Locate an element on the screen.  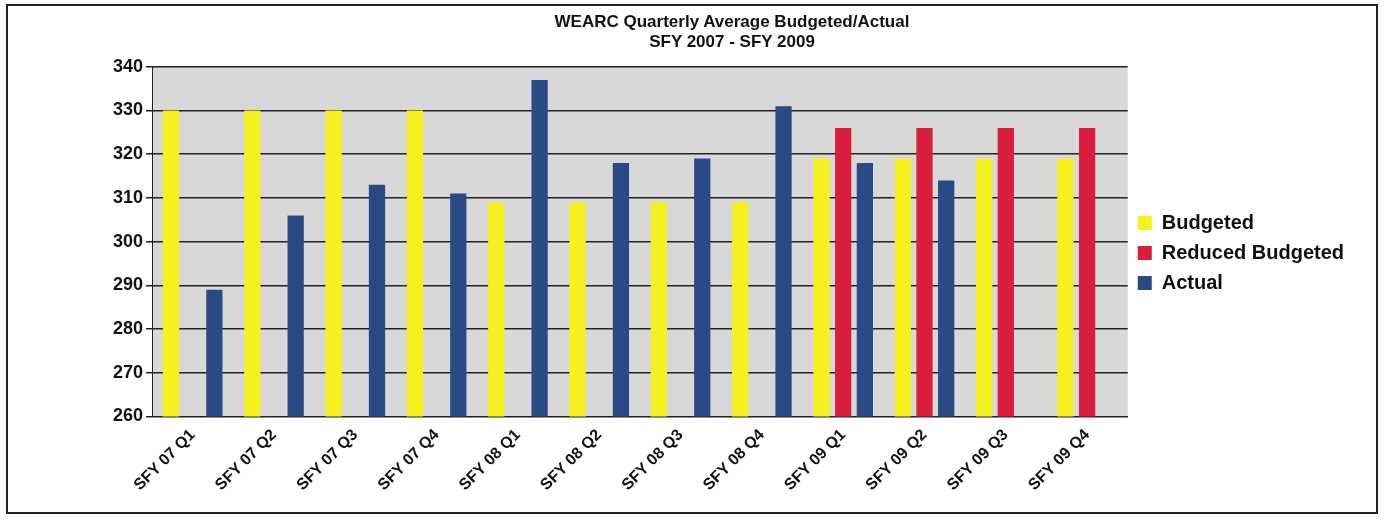
y-tick-label: 300 is located at coordinates (128, 240).